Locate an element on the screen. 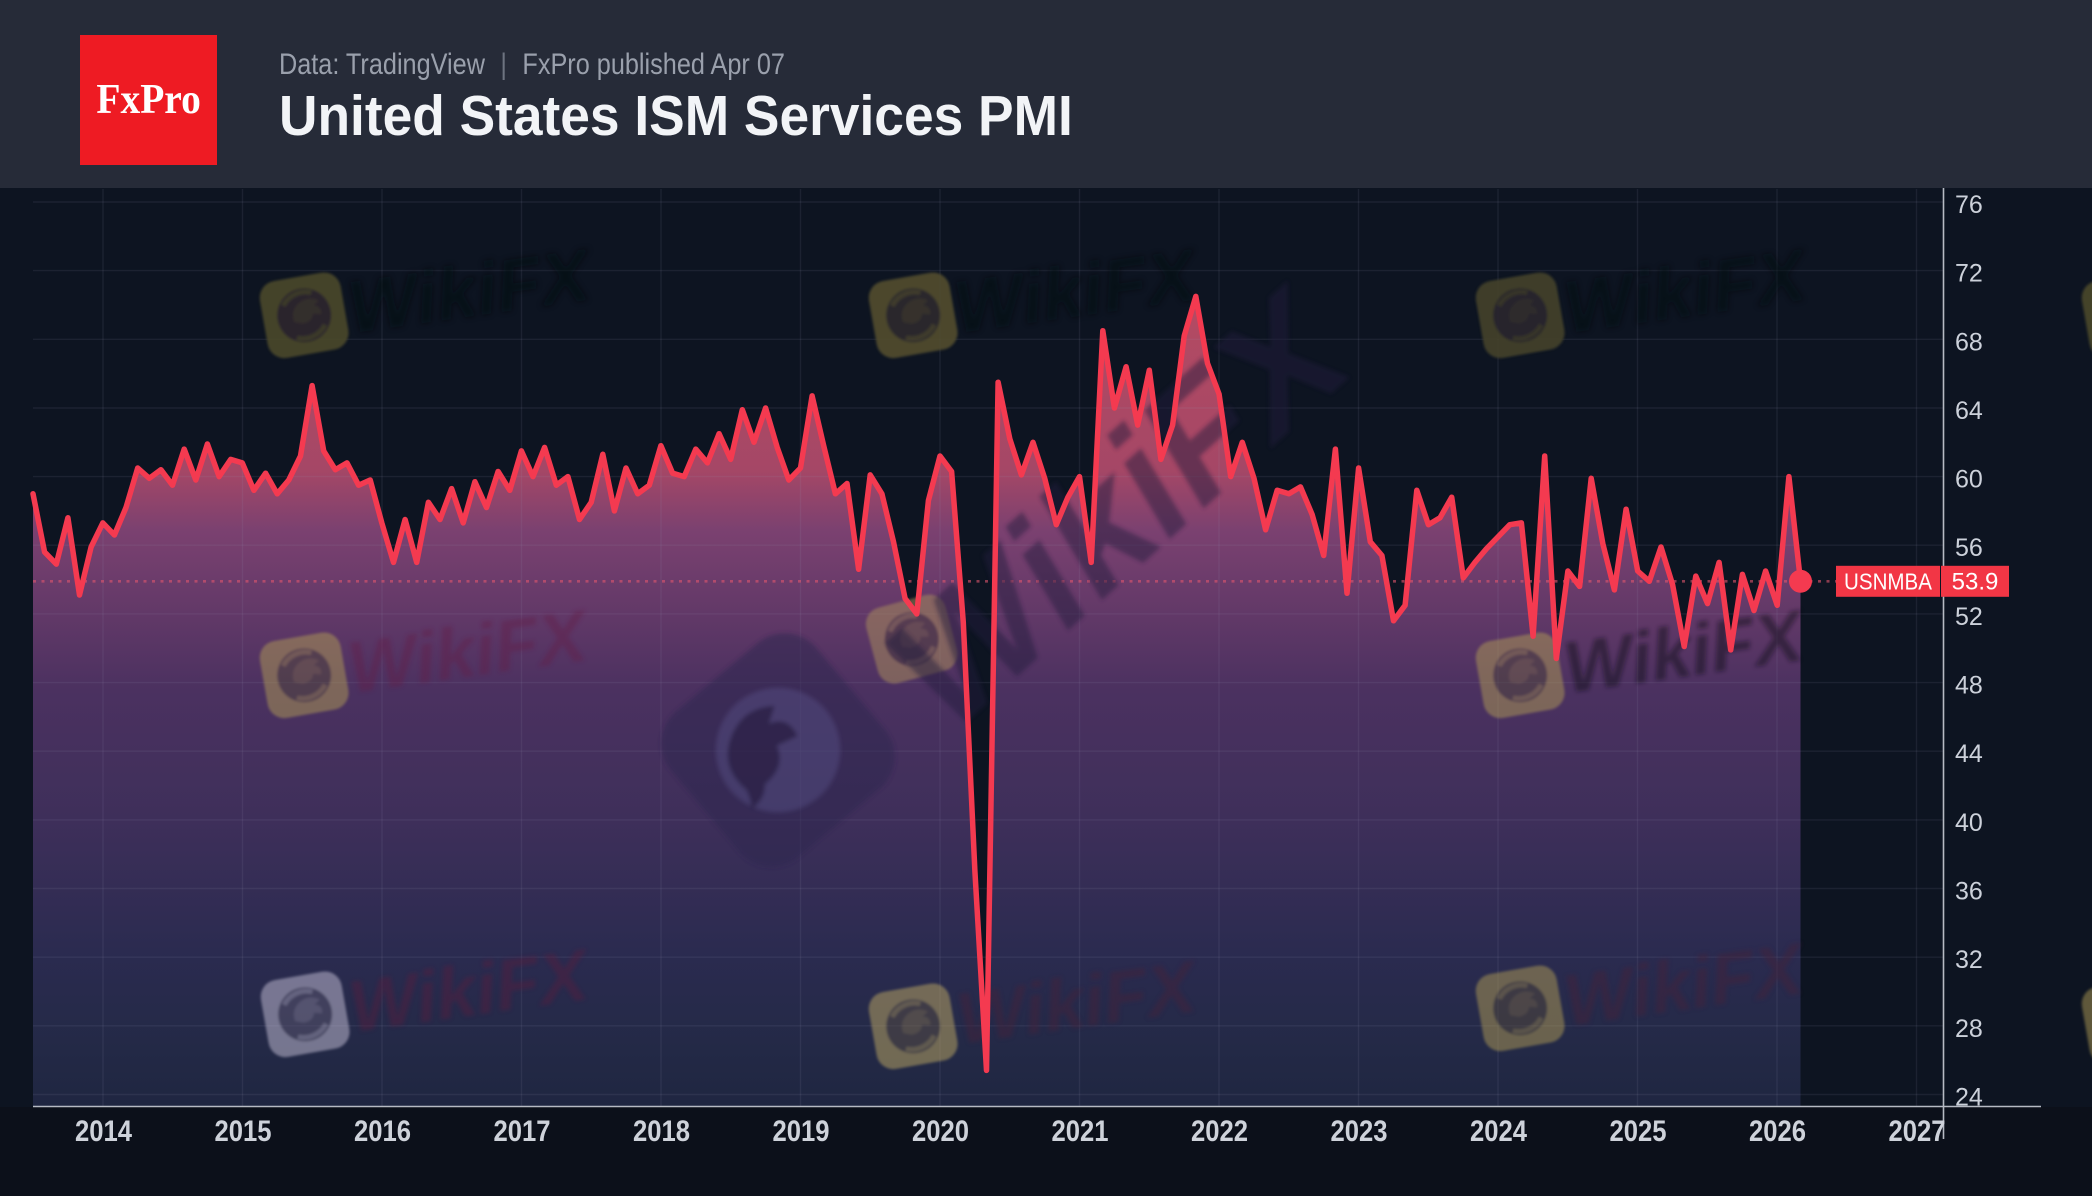  svg-text: 2016 is located at coordinates (382, 1131).